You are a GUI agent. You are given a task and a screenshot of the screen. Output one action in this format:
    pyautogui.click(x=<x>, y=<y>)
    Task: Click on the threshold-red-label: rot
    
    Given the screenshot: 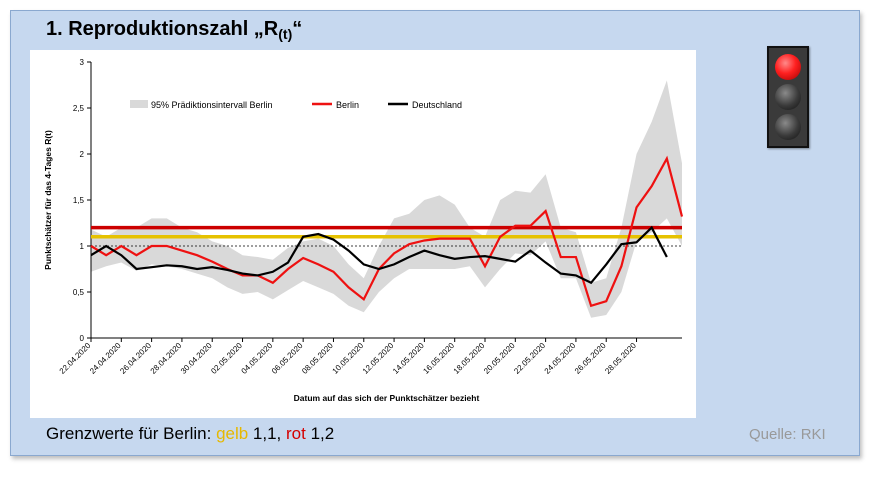 What is the action you would take?
    pyautogui.click(x=296, y=433)
    